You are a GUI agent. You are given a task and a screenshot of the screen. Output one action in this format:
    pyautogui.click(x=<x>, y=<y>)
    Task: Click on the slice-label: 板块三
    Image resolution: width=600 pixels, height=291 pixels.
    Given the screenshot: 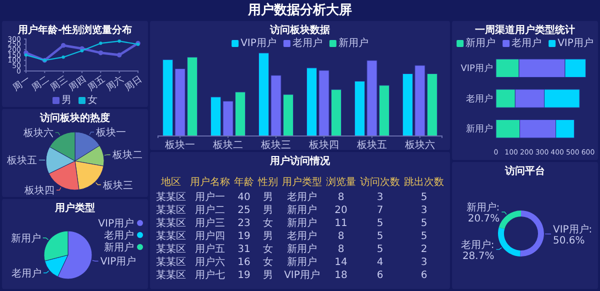 What is the action you would take?
    pyautogui.click(x=117, y=185)
    